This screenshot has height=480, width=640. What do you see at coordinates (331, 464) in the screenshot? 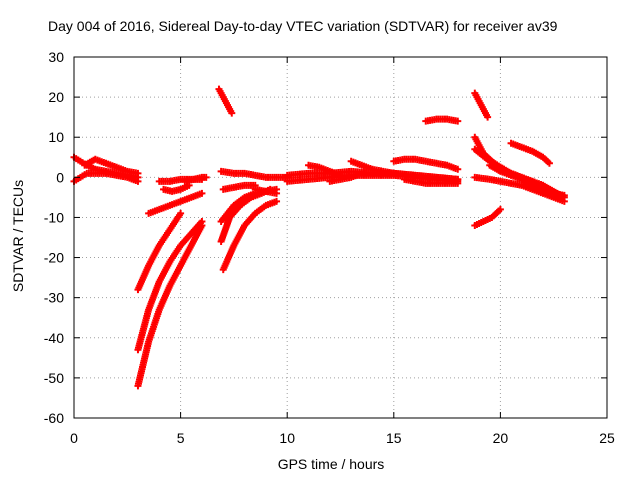
I see `x-axis-label: GPS time / hours` at bounding box center [331, 464].